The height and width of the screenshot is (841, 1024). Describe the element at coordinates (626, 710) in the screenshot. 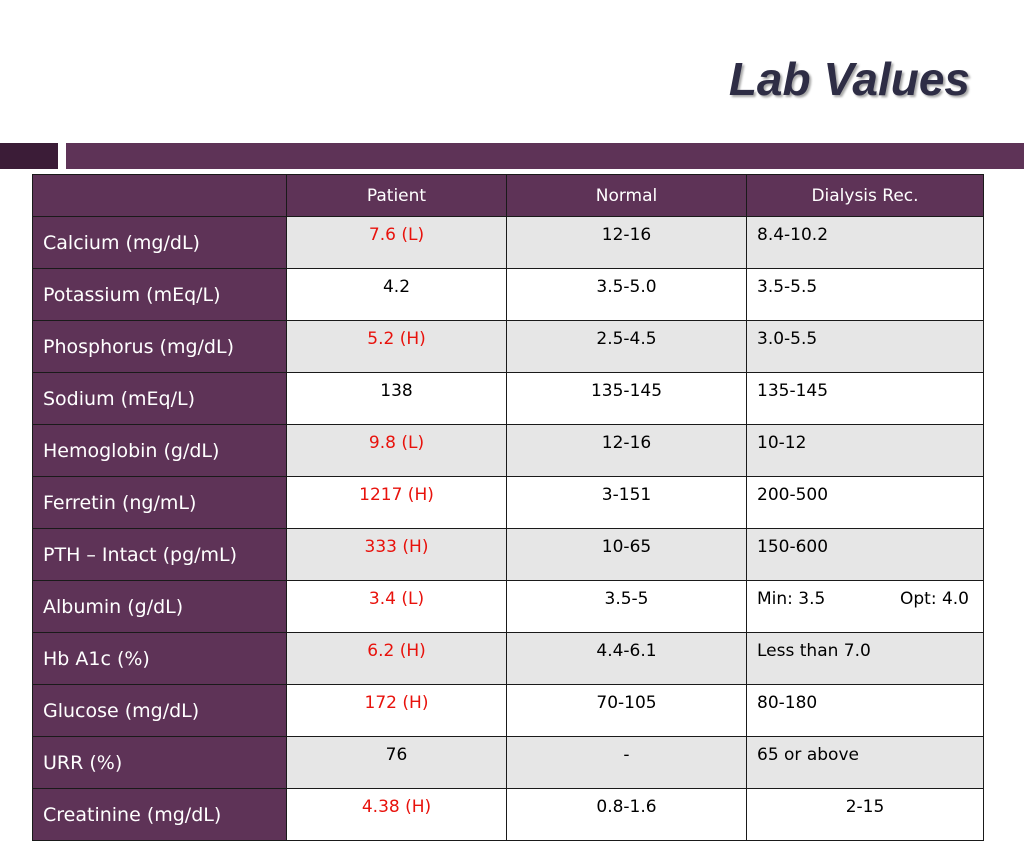

I see `normal-range: 70-105` at that location.